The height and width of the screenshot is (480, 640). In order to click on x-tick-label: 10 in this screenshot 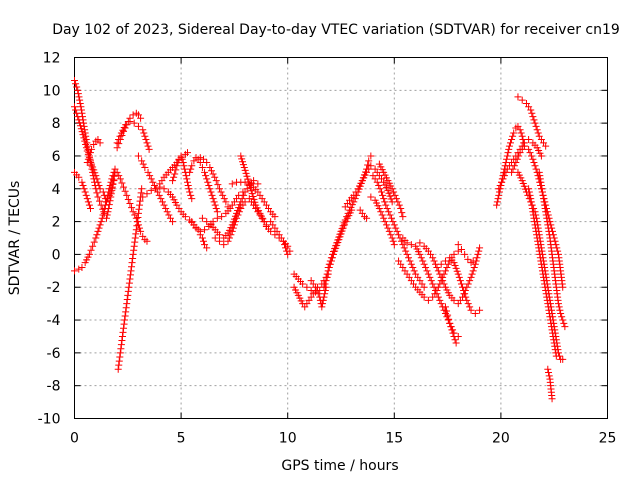, I will do `click(288, 439)`.